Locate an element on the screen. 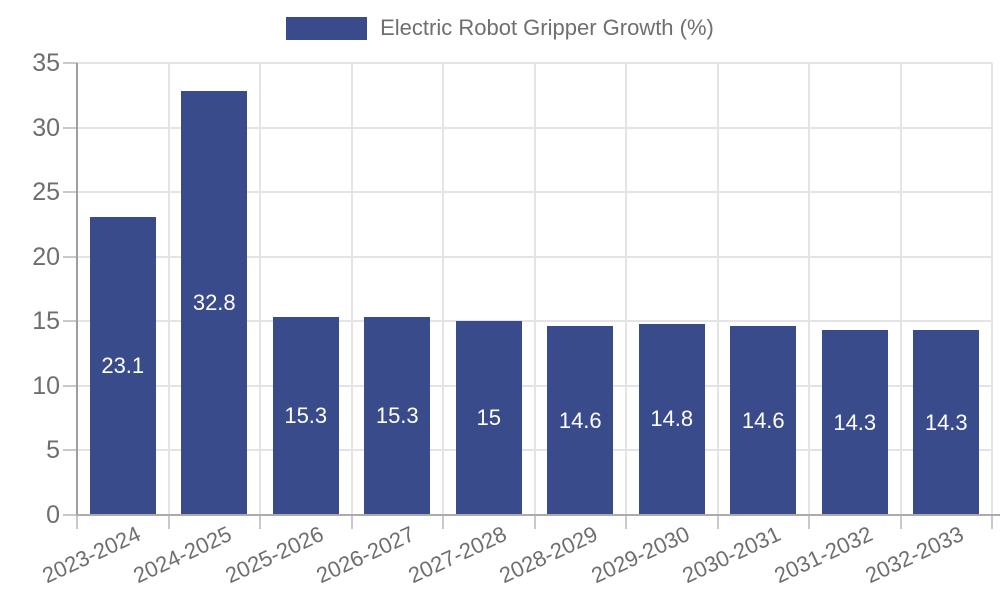 The image size is (1000, 600). bar-value-label: 32.8 is located at coordinates (214, 303).